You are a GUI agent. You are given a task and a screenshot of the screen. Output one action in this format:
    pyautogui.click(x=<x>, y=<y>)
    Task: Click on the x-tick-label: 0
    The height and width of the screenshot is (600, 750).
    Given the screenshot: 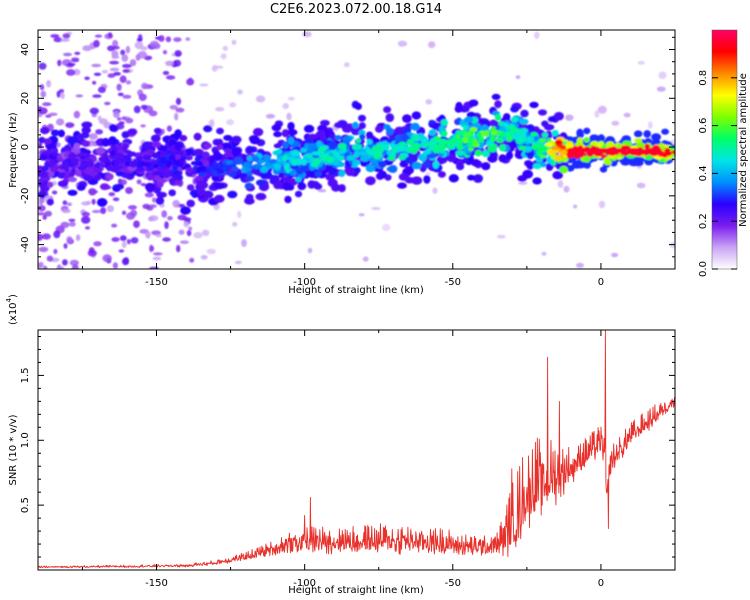 What is the action you would take?
    pyautogui.click(x=601, y=583)
    